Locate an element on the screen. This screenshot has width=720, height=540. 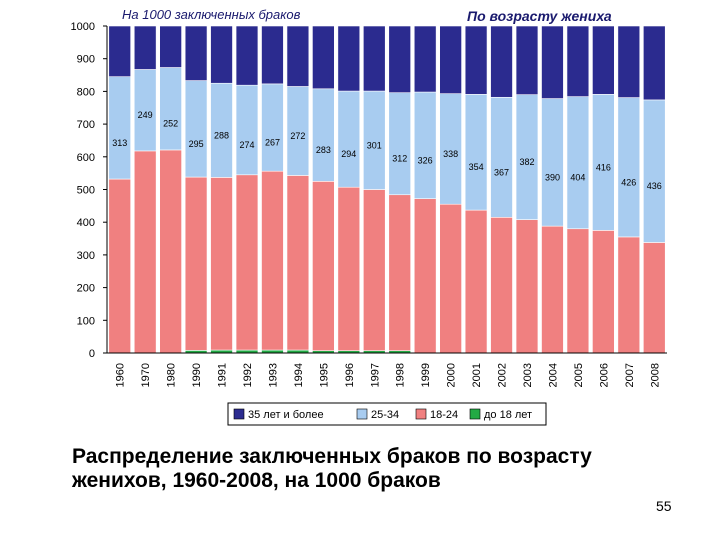
x-tick-label: 1993 is located at coordinates (273, 375).